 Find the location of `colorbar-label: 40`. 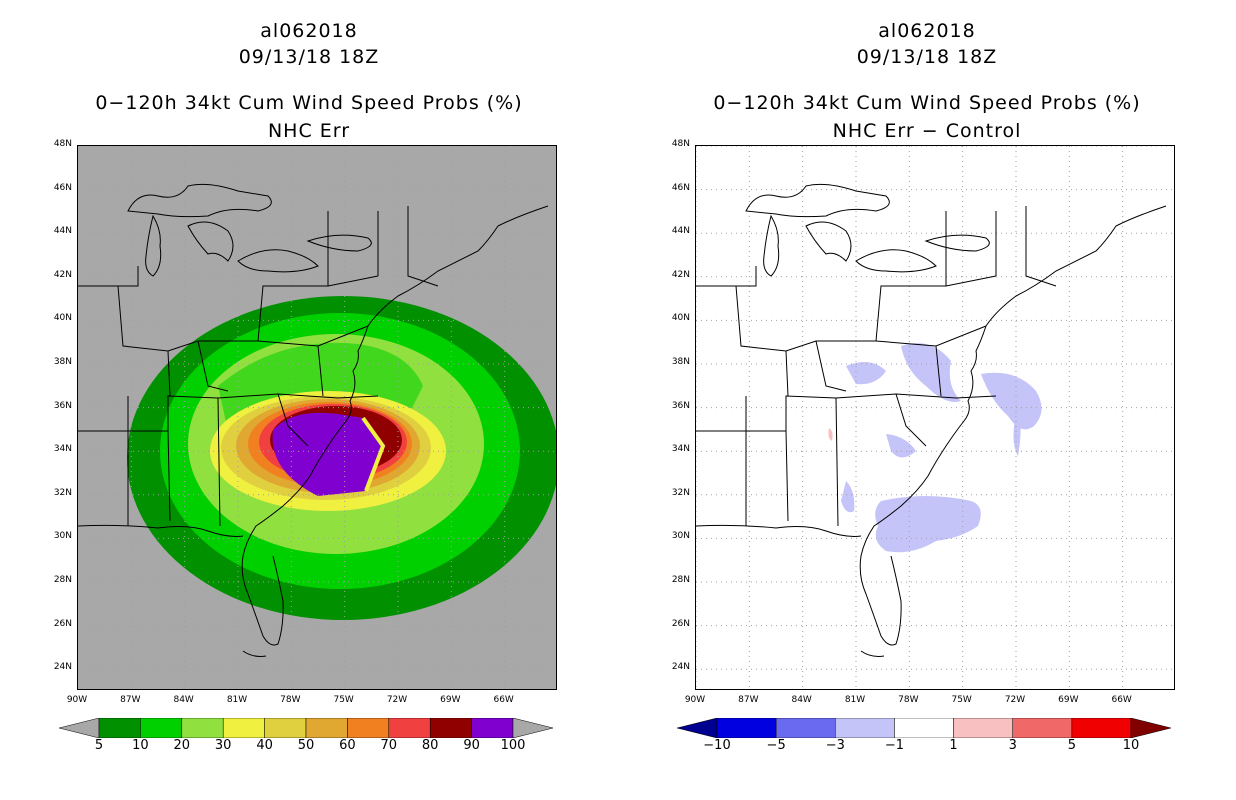

colorbar-label: 40 is located at coordinates (264, 745).